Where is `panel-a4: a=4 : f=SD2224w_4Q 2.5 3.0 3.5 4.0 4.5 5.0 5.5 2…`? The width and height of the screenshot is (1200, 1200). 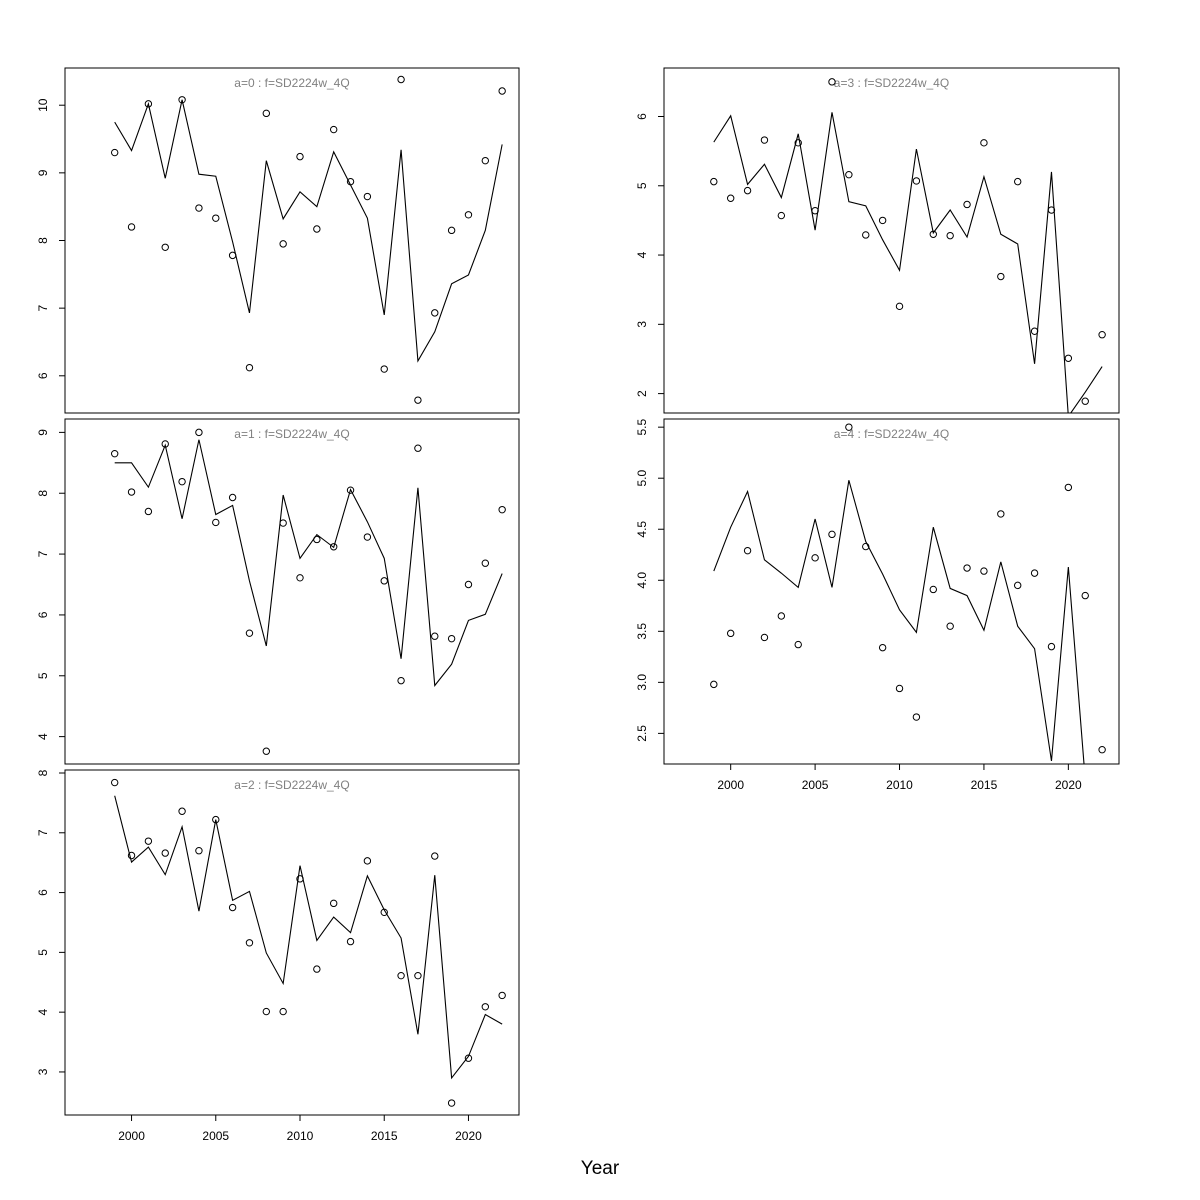
panel-a4: a=4 : f=SD2224w_4Q 2.5 3.0 3.5 4.0 4.5 5.0 5.5 2… is located at coordinates (877, 605).